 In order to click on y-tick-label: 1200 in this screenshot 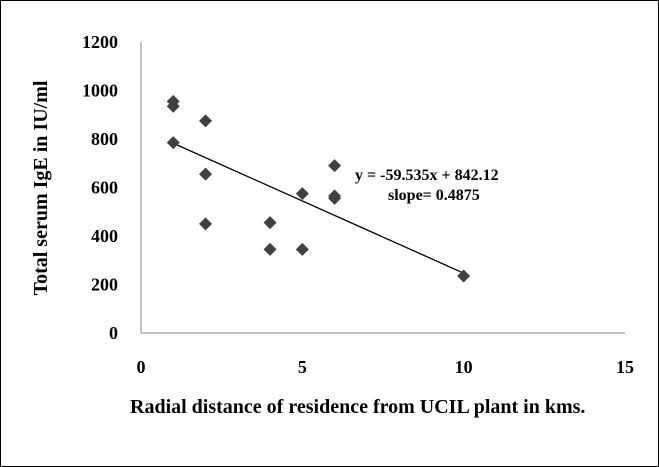, I will do `click(100, 42)`.